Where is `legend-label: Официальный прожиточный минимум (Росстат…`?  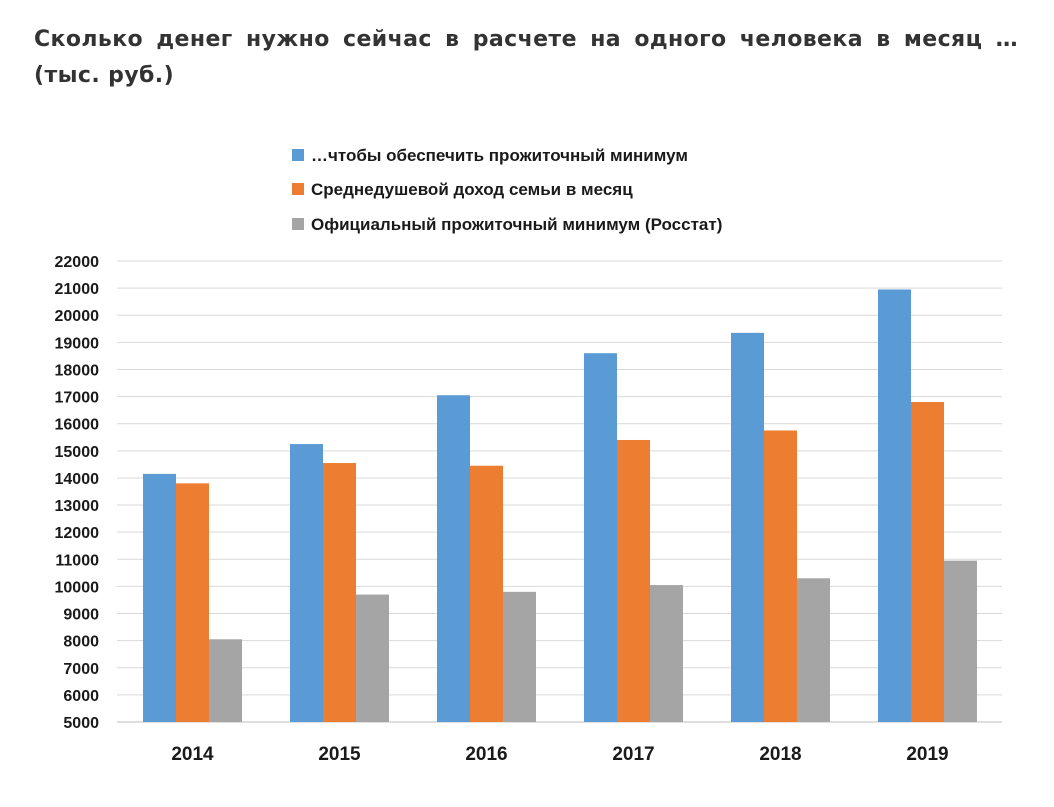
legend-label: Официальный прожиточный минимум (Росстат… is located at coordinates (516, 224).